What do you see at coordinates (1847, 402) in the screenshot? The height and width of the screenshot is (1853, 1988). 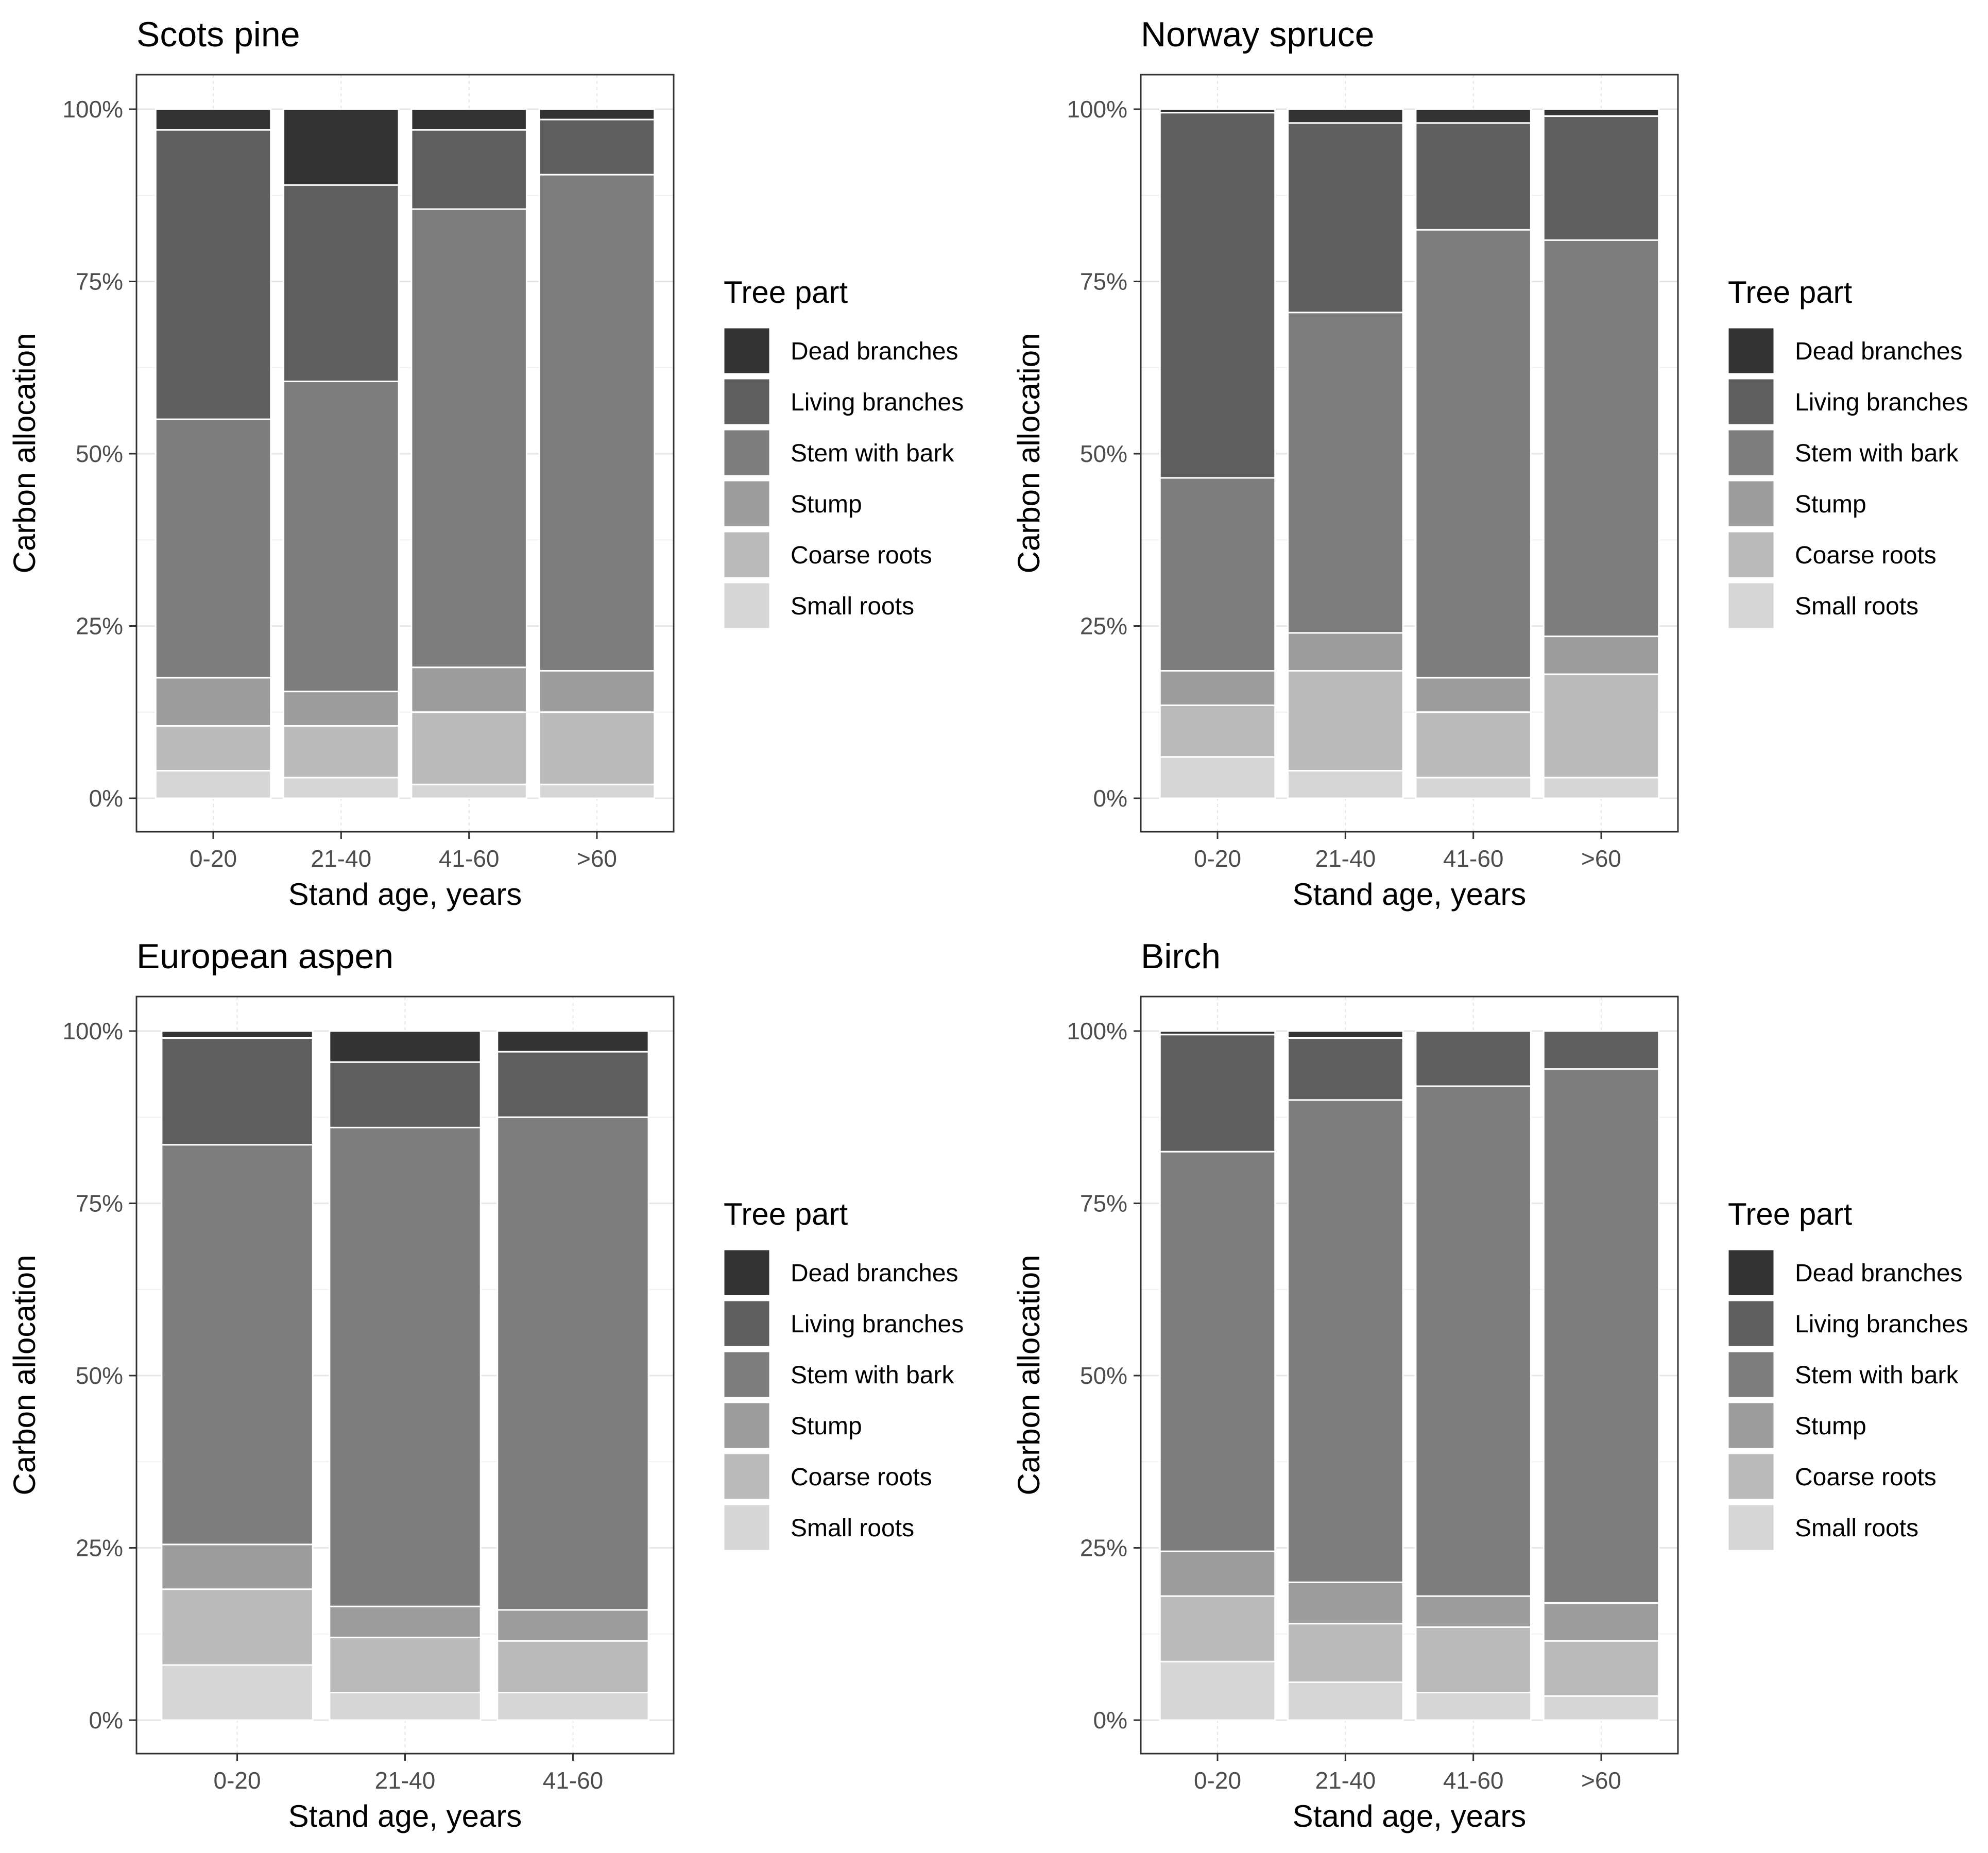 I see `legend-item-living-branches: Living branches` at bounding box center [1847, 402].